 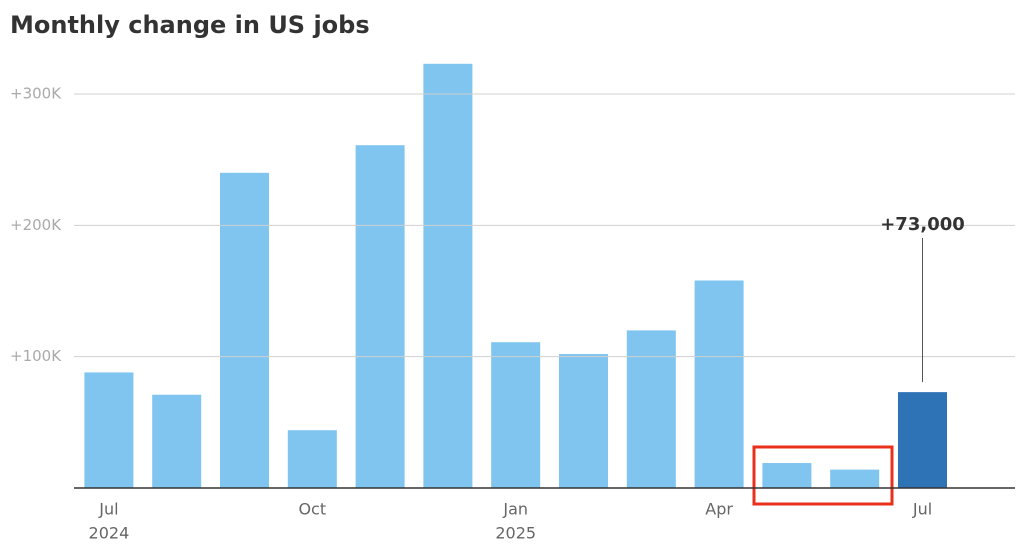 What do you see at coordinates (36, 225) in the screenshot?
I see `y-tick-label: +200K` at bounding box center [36, 225].